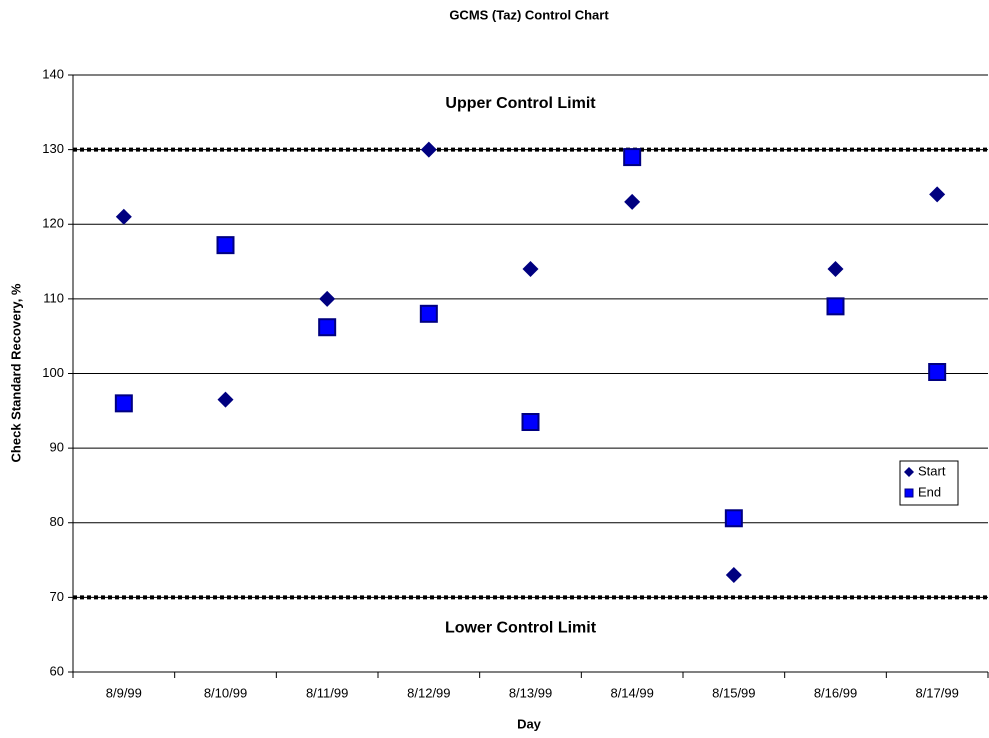 The width and height of the screenshot is (989, 738). I want to click on x-tick-label: 8/9/99, so click(124, 692).